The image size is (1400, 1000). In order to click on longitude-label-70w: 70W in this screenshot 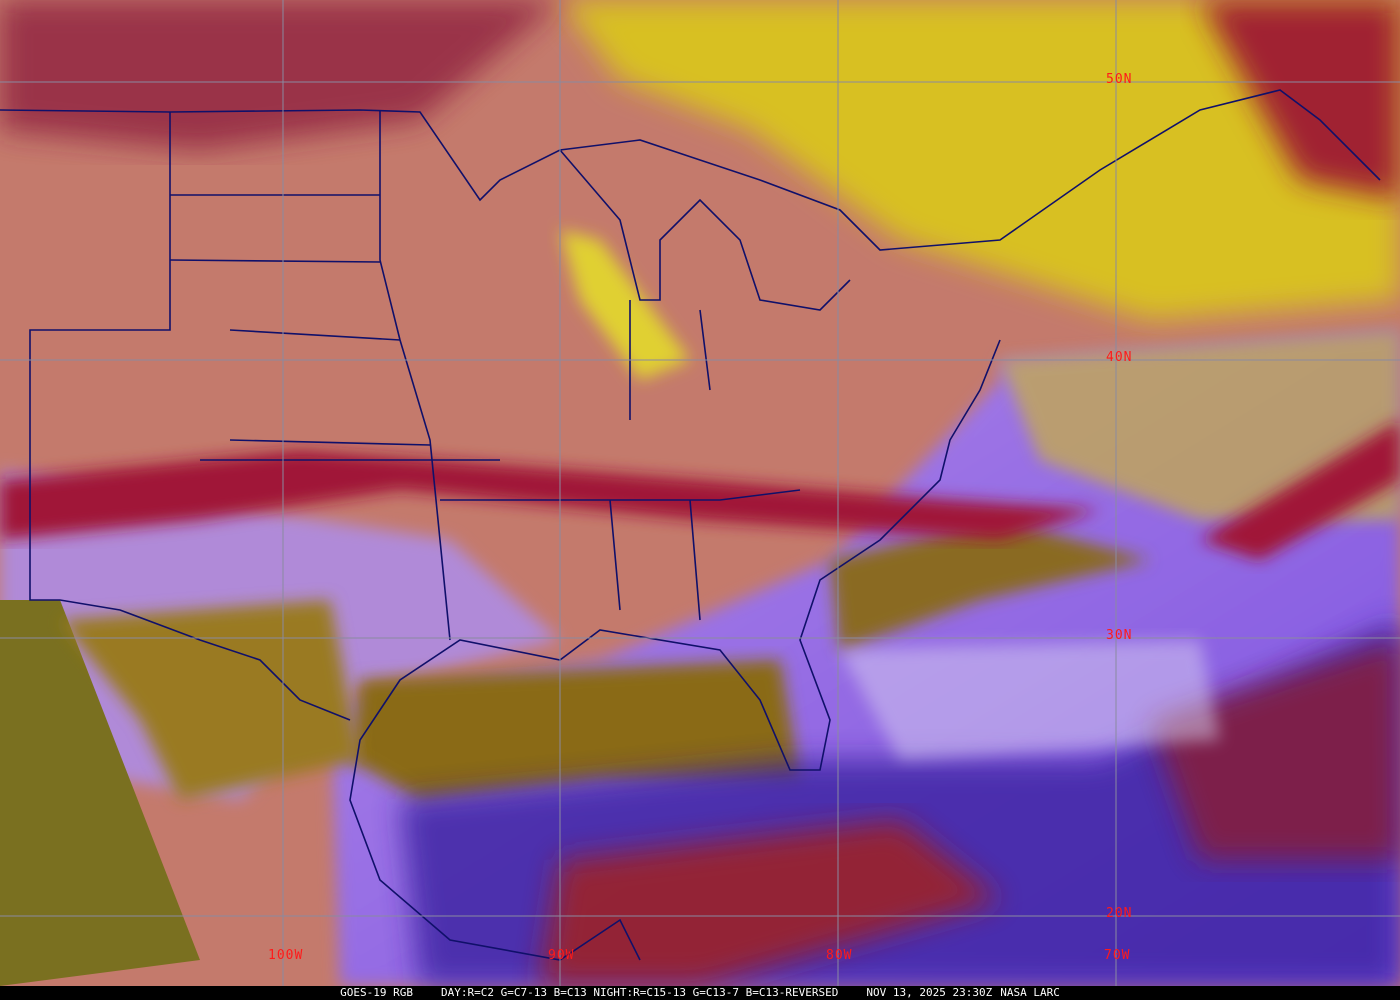, I will do `click(1117, 955)`.